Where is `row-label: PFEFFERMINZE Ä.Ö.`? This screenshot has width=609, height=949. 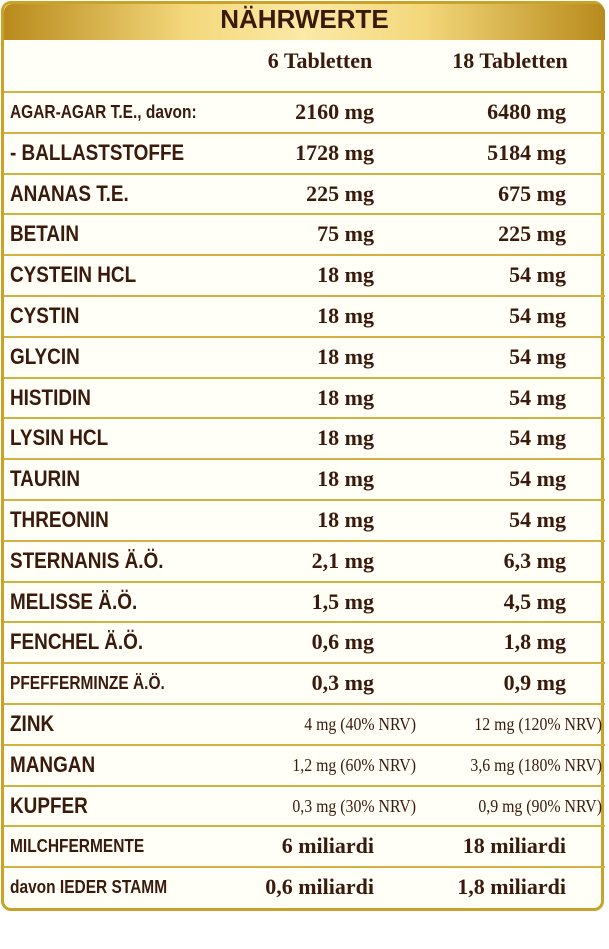 row-label: PFEFFERMINZE Ä.Ö. is located at coordinates (87, 683).